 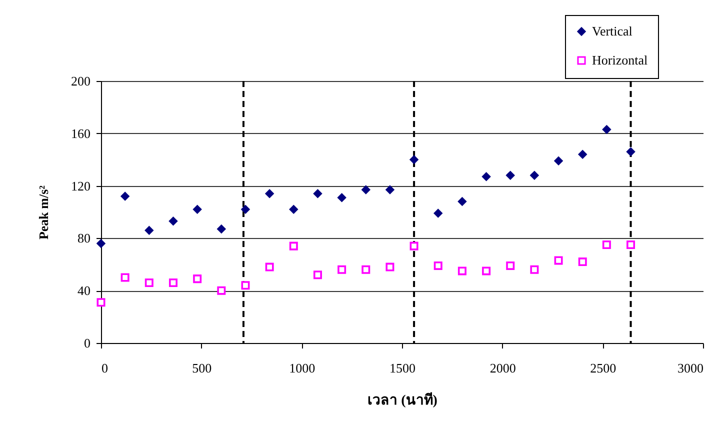 I want to click on x-tick-label: 0, so click(x=105, y=368).